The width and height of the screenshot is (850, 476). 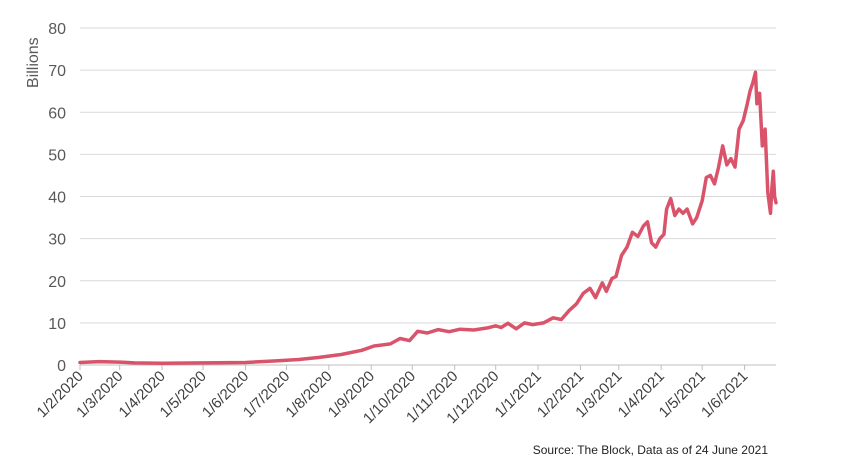 What do you see at coordinates (57, 29) in the screenshot?
I see `y-tick-label: 80` at bounding box center [57, 29].